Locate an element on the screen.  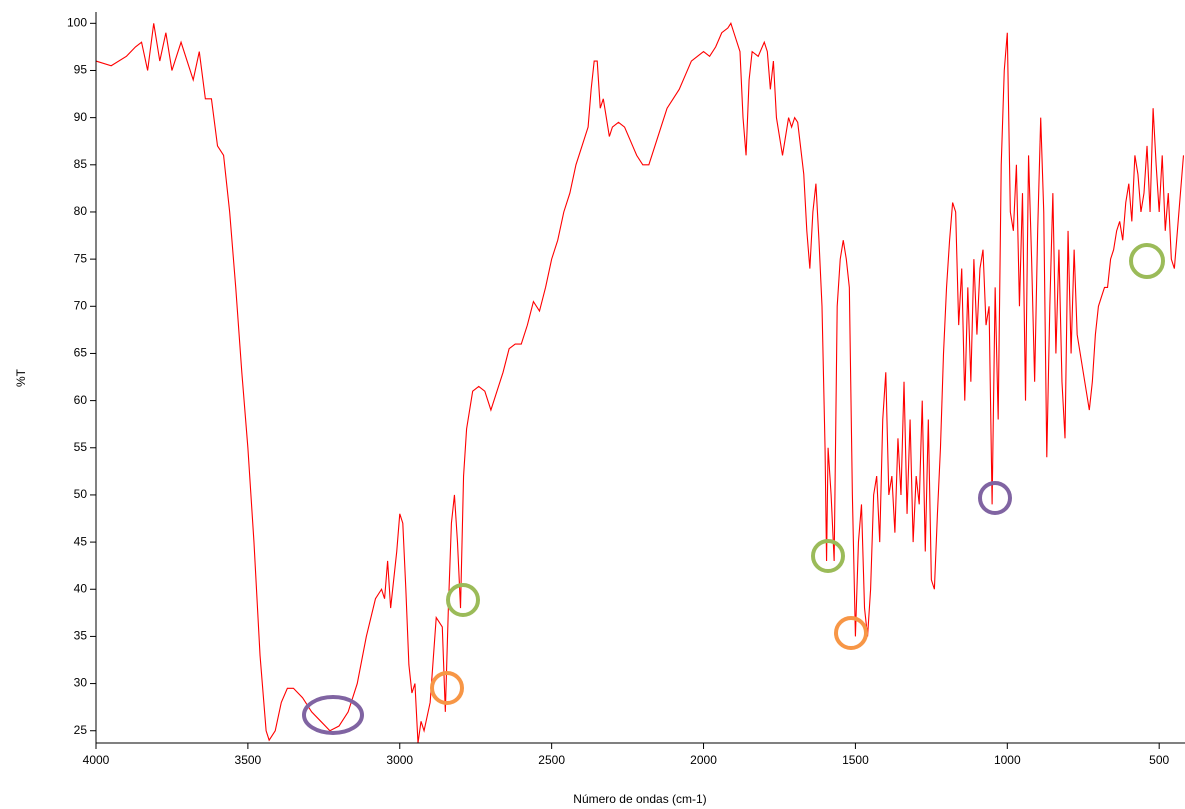
y-tick-label: 40 is located at coordinates (81, 588).